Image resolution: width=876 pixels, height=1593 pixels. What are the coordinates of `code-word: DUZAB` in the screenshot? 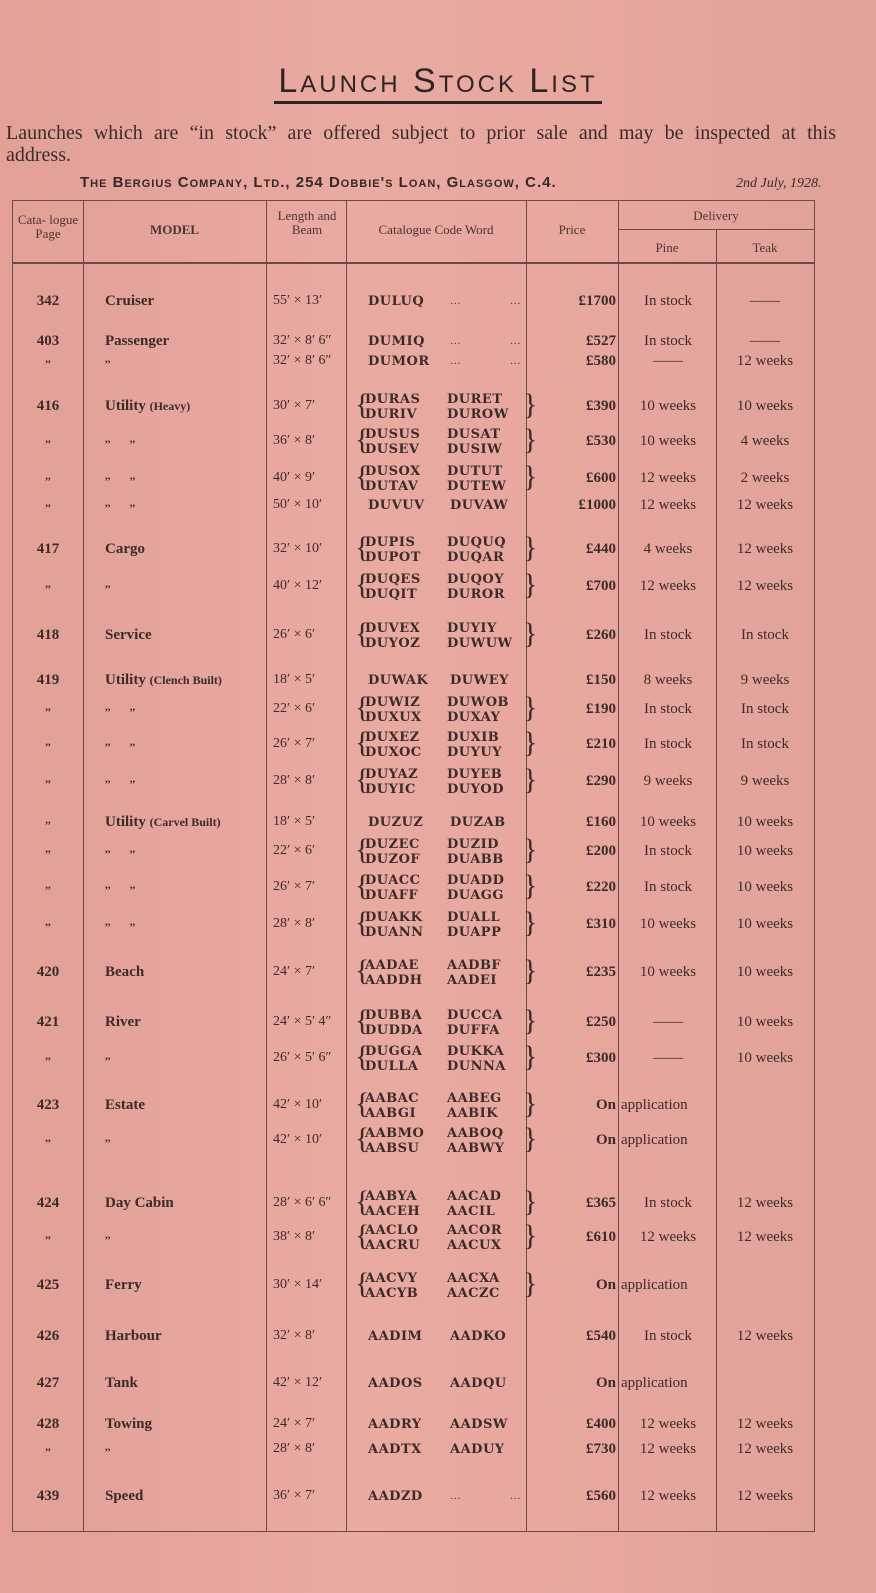 It's located at (478, 822).